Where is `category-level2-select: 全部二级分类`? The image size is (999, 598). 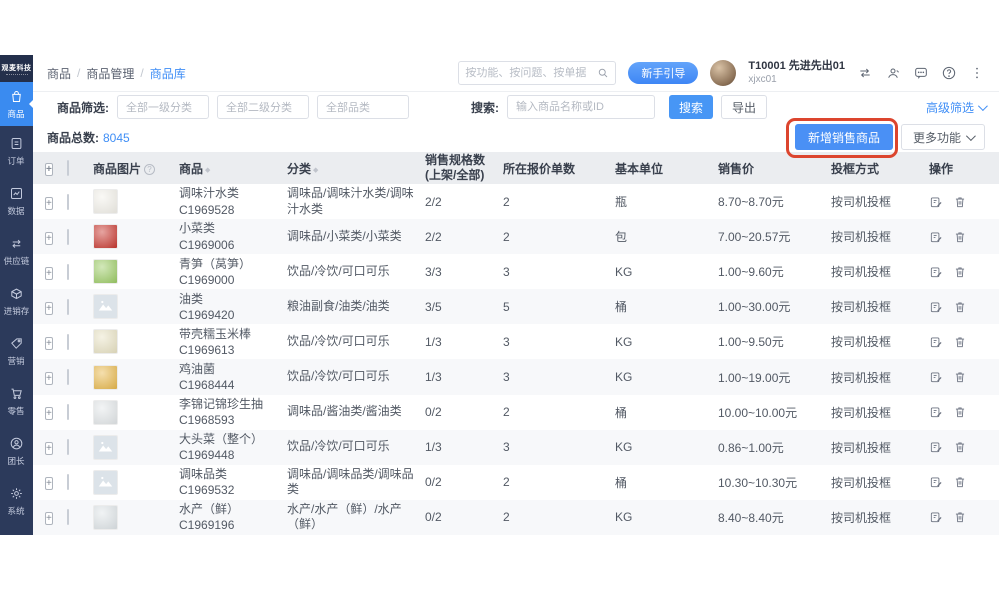 category-level2-select: 全部二级分类 is located at coordinates (263, 107).